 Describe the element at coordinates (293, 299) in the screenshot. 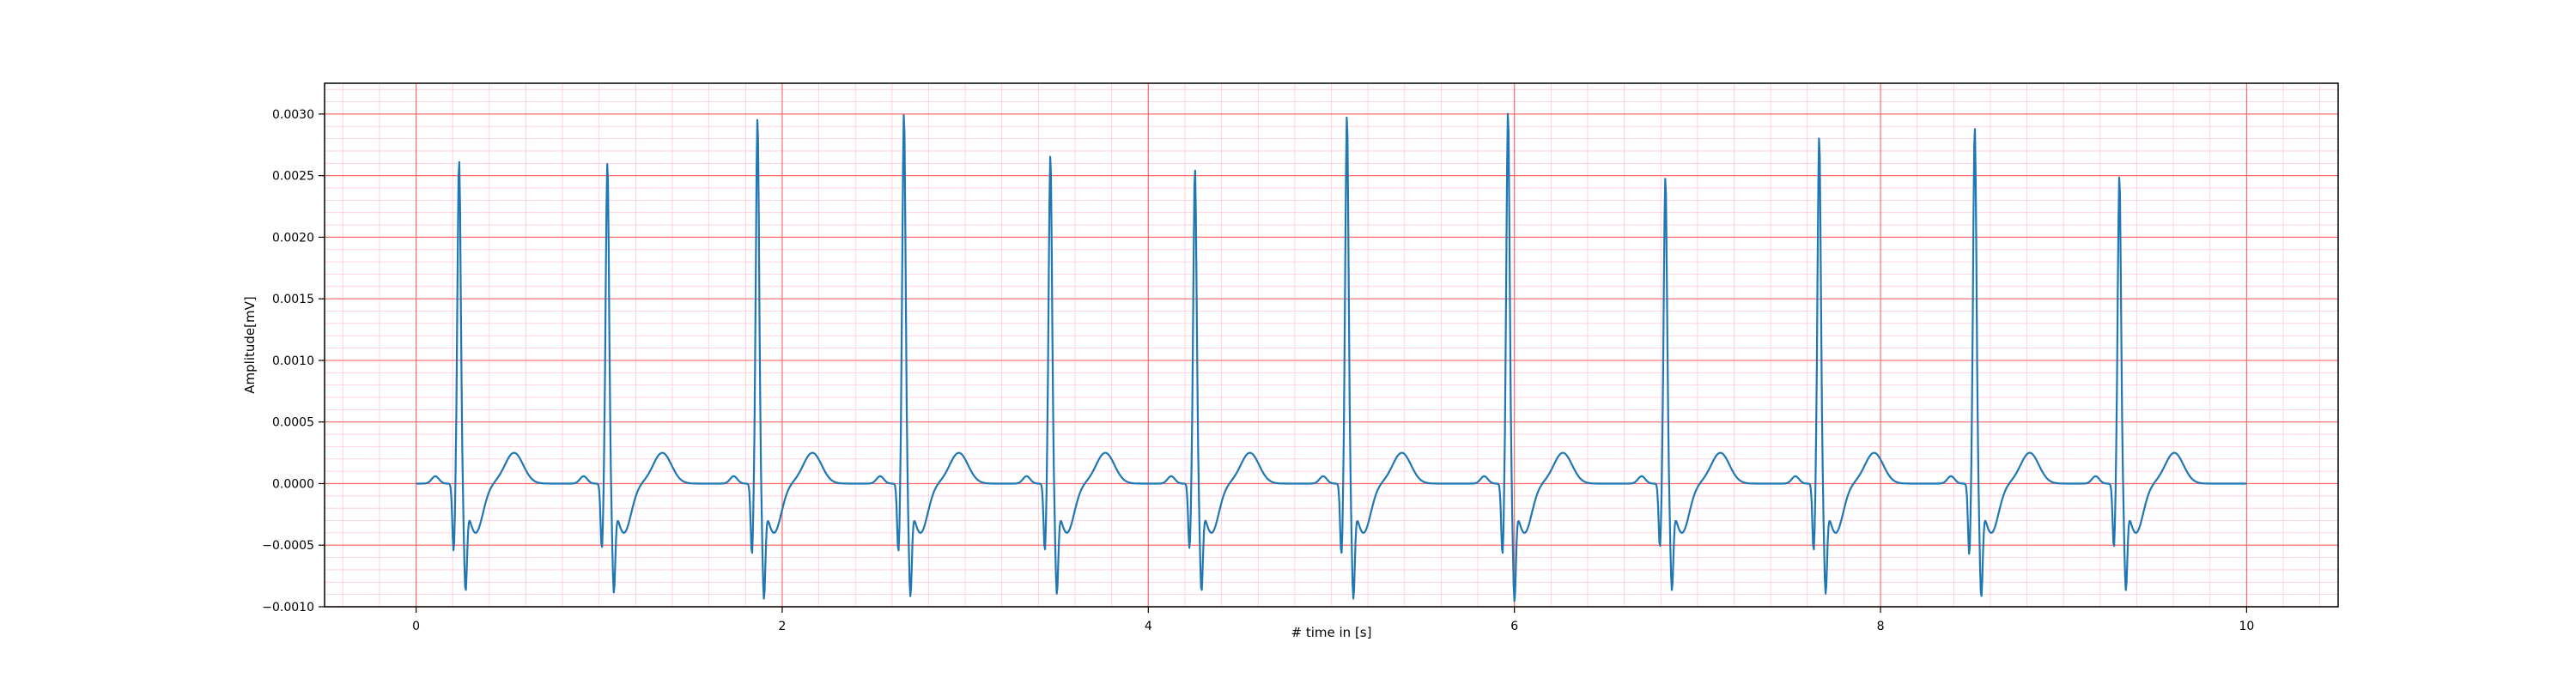

I see `y-tick-label: 0.0015` at that location.